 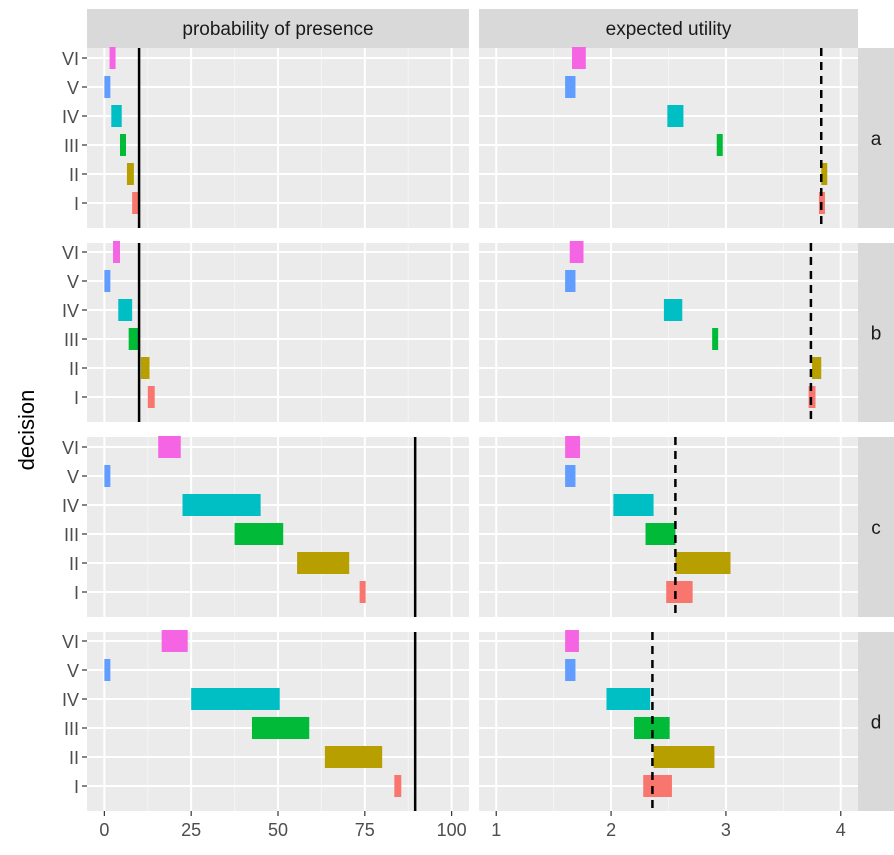 I want to click on column-strip-label: expected utility, so click(x=669, y=29).